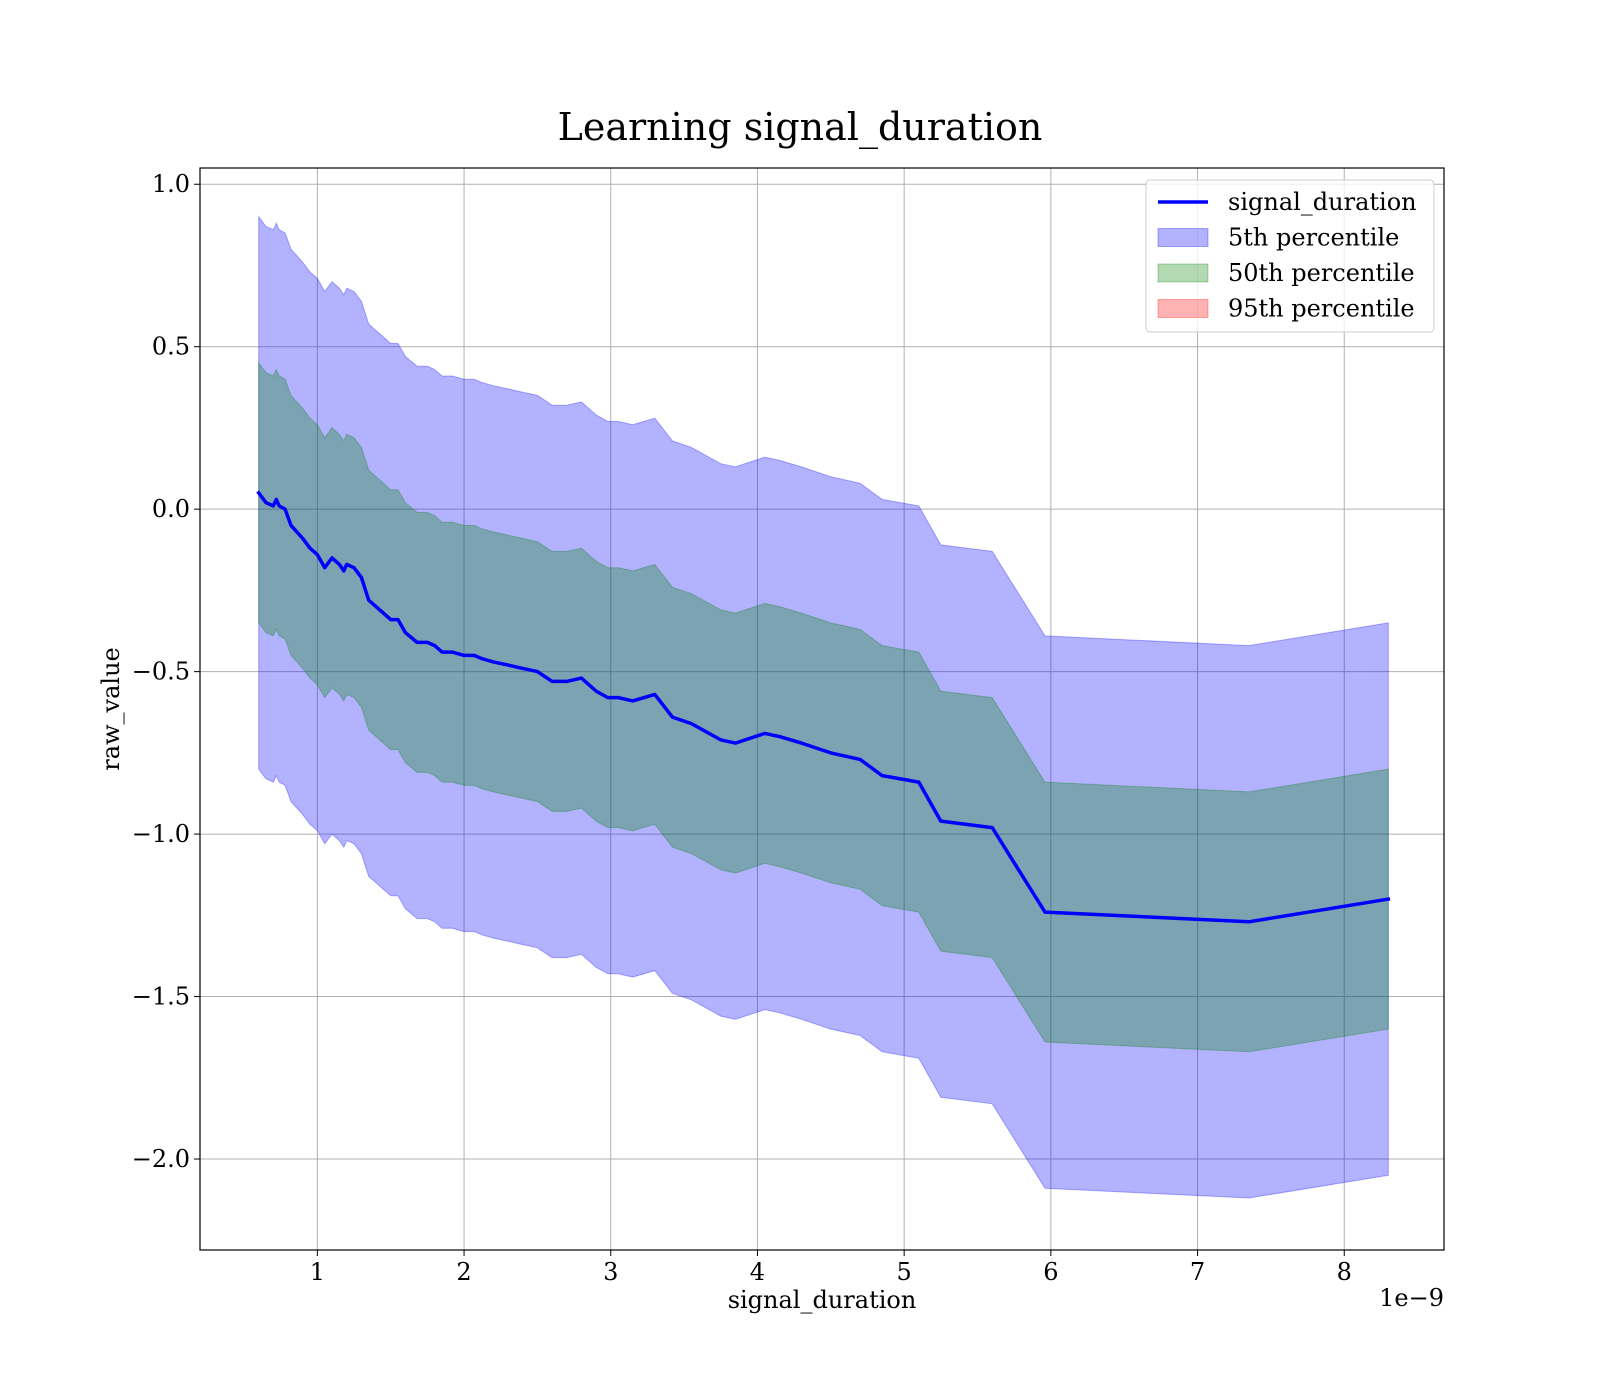 This screenshot has height=1400, width=1600. What do you see at coordinates (1197, 1272) in the screenshot?
I see `x-tick-label: 7` at bounding box center [1197, 1272].